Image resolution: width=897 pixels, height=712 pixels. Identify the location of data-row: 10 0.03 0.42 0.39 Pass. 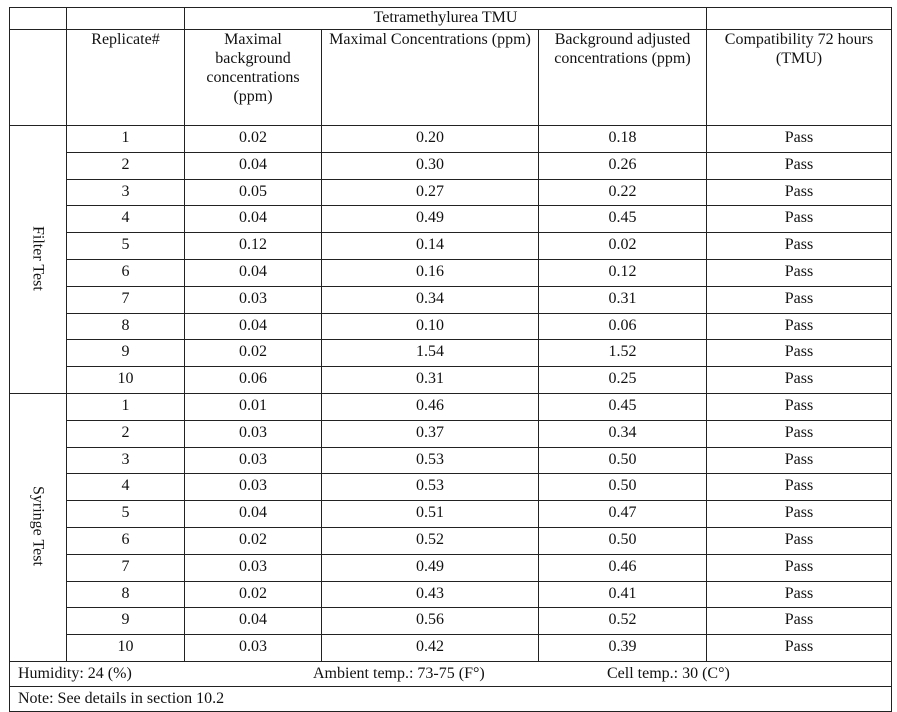
(451, 648).